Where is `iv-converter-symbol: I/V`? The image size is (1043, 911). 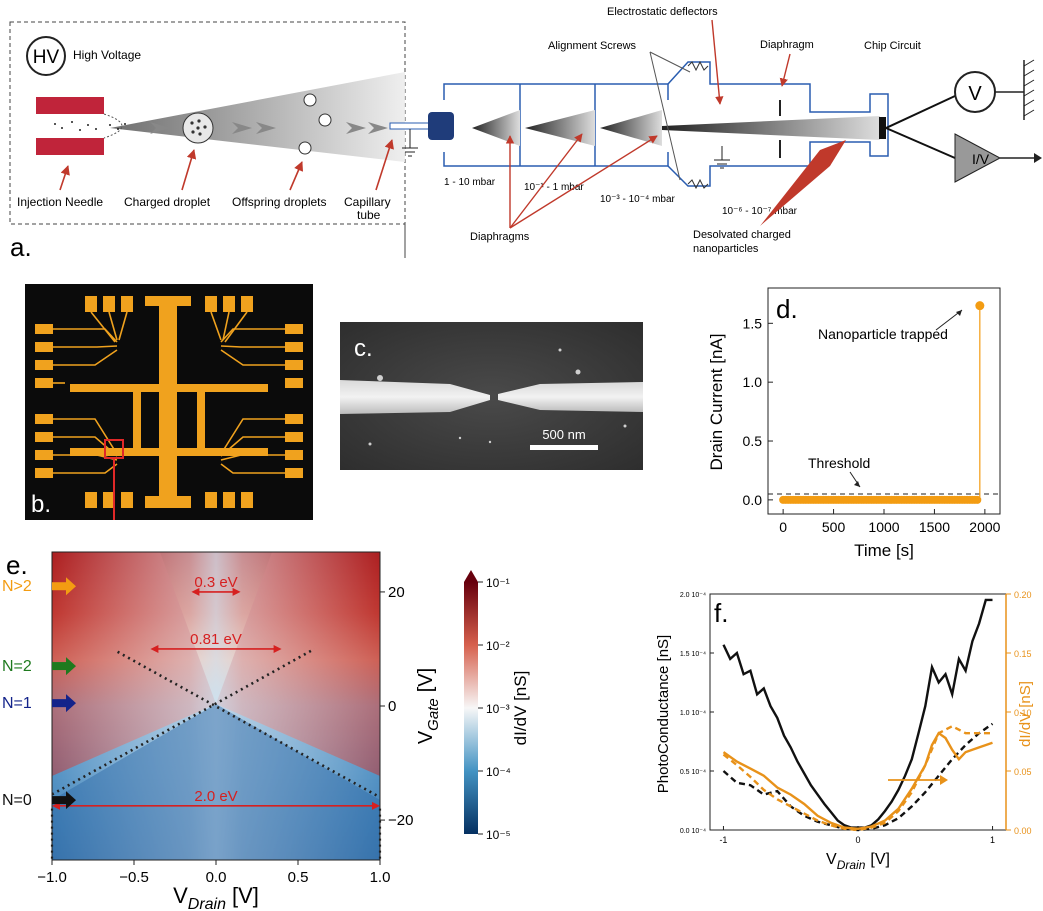 iv-converter-symbol: I/V is located at coordinates (981, 159).